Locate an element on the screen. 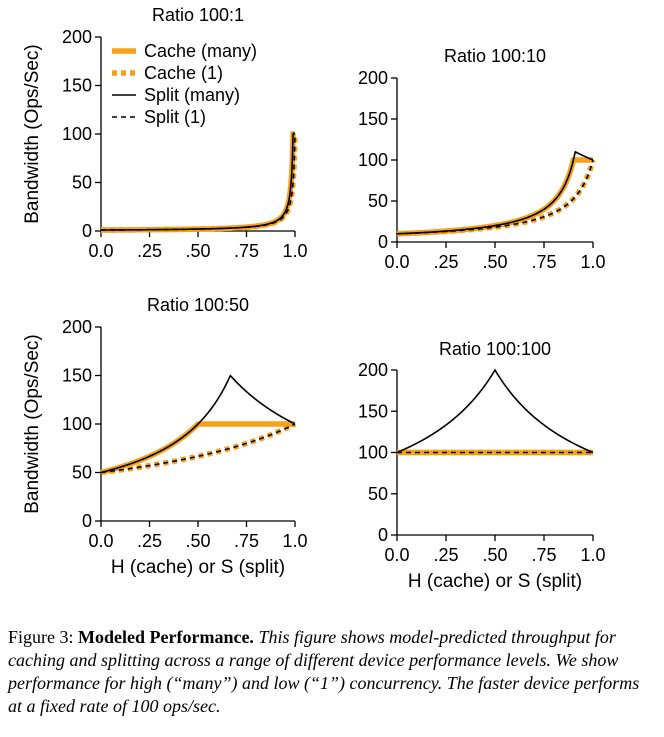  legend-item-split-many: Split (many) is located at coordinates (176, 95).